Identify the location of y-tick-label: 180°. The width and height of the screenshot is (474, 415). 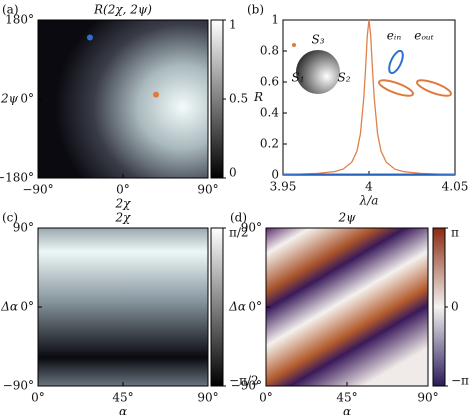
(19, 20).